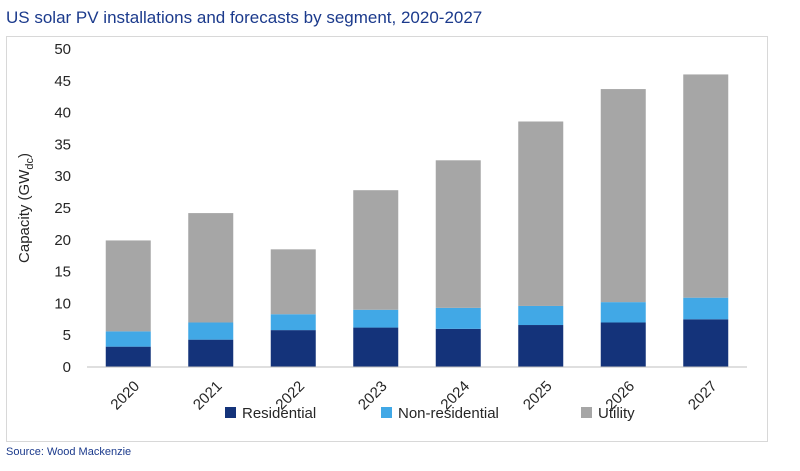  What do you see at coordinates (62, 240) in the screenshot?
I see `y-tick-label: 20` at bounding box center [62, 240].